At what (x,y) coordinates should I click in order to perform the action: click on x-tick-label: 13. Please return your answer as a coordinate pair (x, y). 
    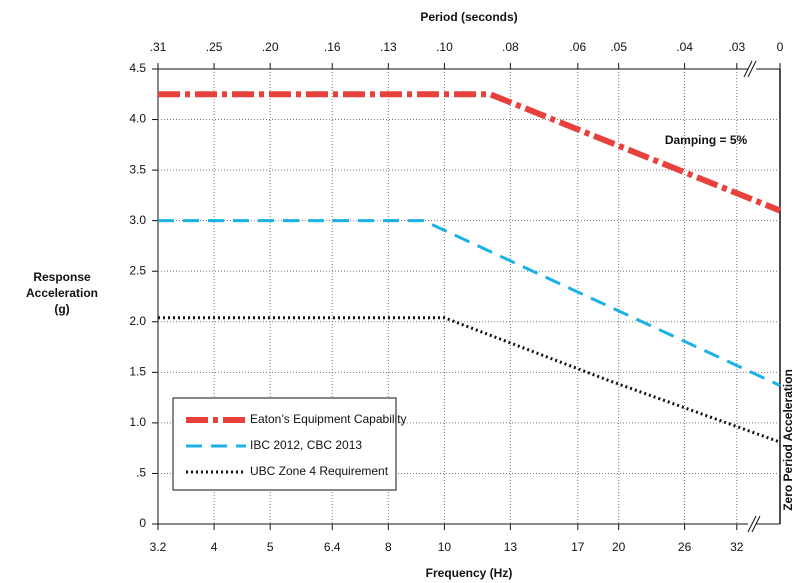
    Looking at the image, I should click on (511, 547).